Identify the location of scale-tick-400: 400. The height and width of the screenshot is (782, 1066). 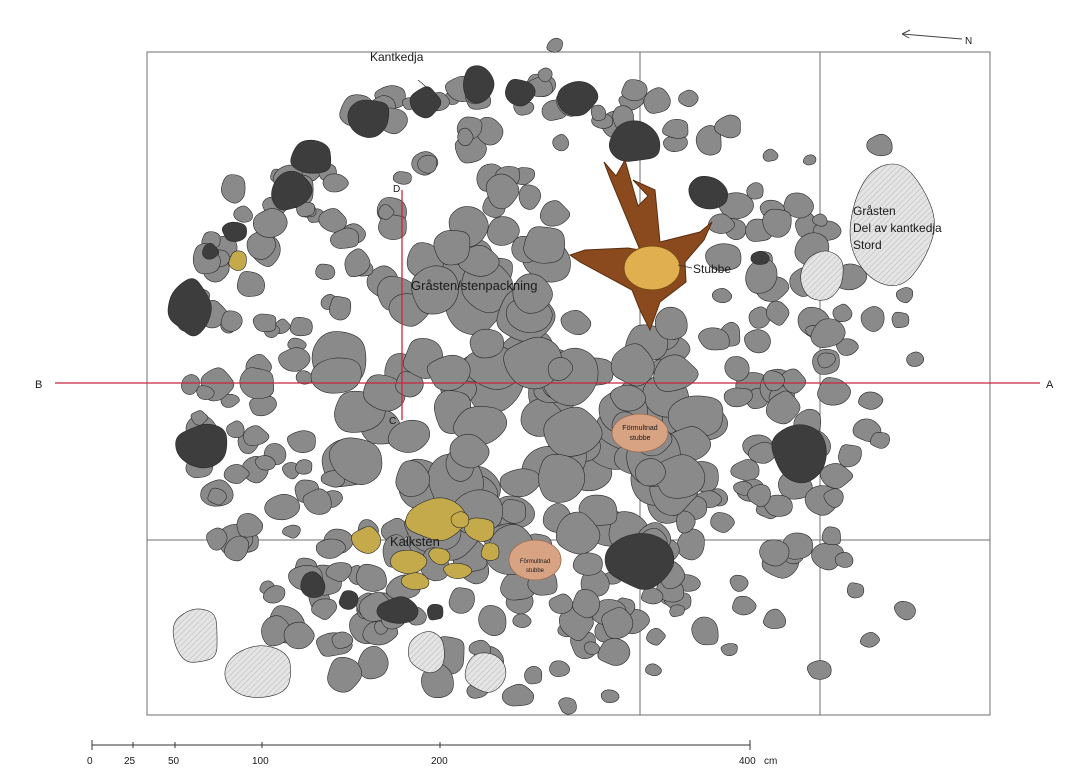
(747, 761).